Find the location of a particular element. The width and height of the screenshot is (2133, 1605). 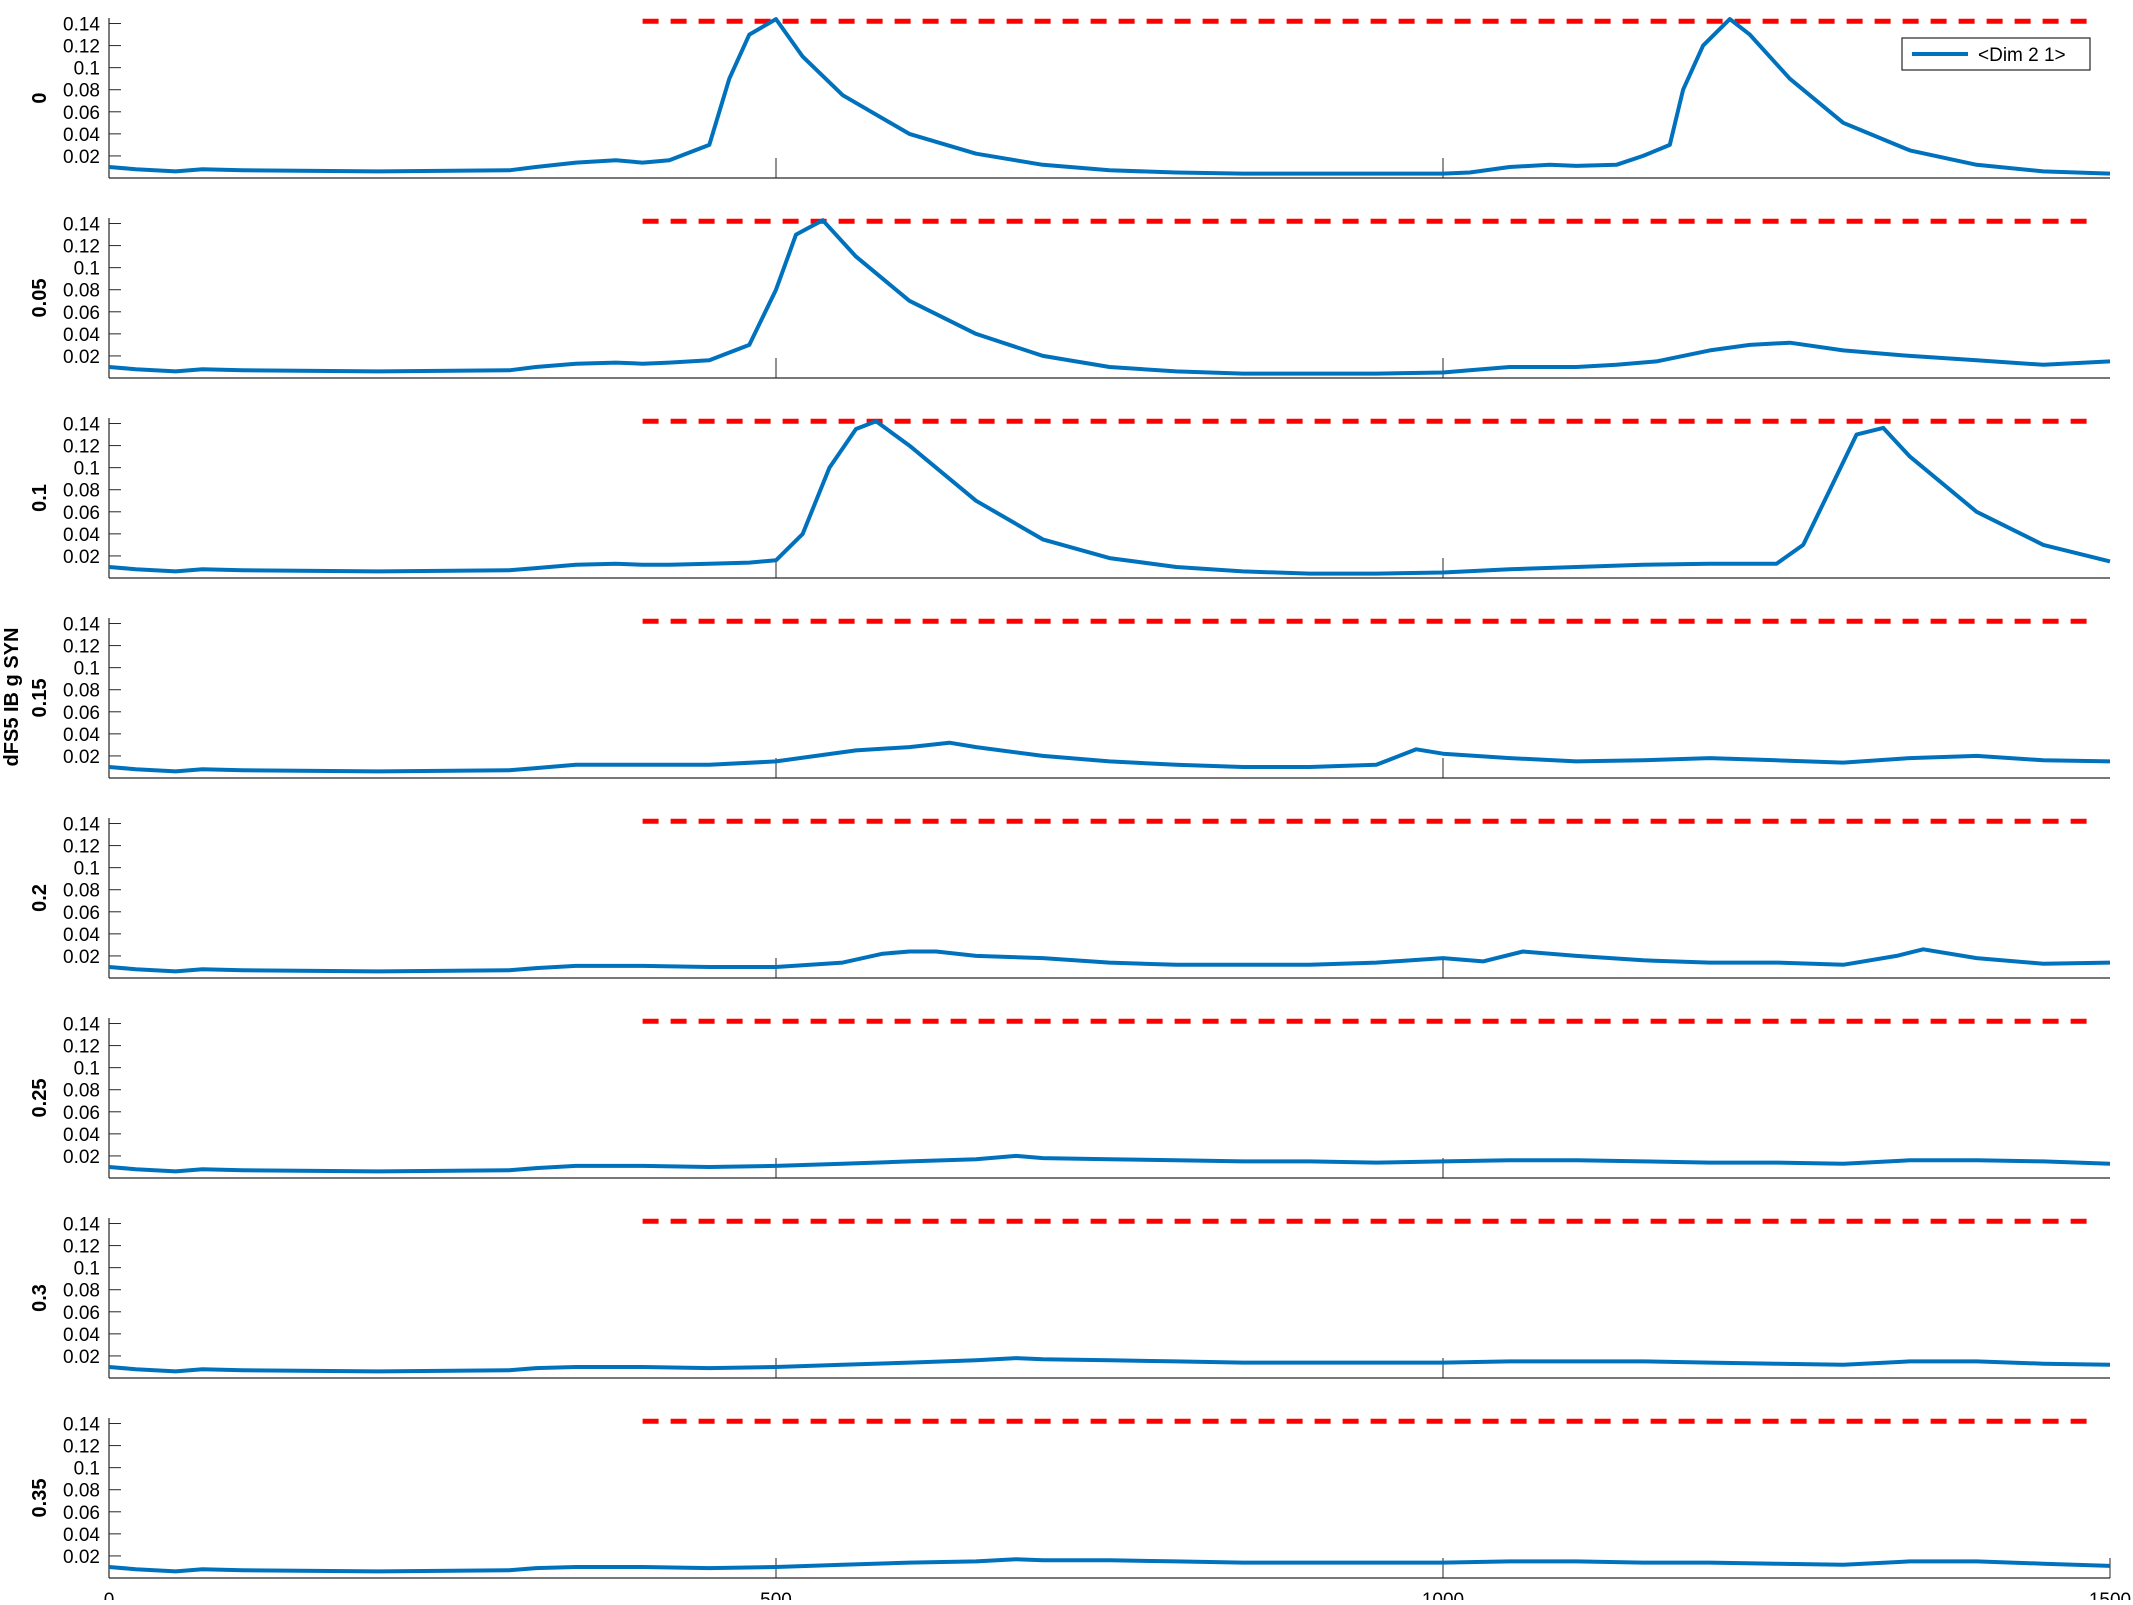

row-label: 0.1 is located at coordinates (40, 498).